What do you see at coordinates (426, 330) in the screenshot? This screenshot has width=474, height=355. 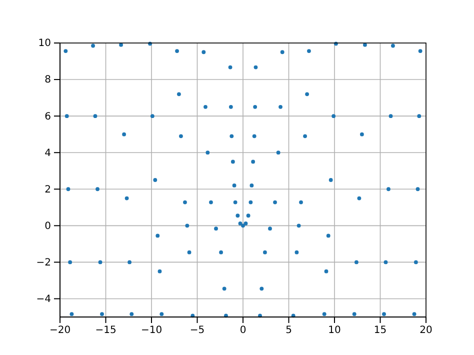 I see `x-tick-label: 20` at bounding box center [426, 330].